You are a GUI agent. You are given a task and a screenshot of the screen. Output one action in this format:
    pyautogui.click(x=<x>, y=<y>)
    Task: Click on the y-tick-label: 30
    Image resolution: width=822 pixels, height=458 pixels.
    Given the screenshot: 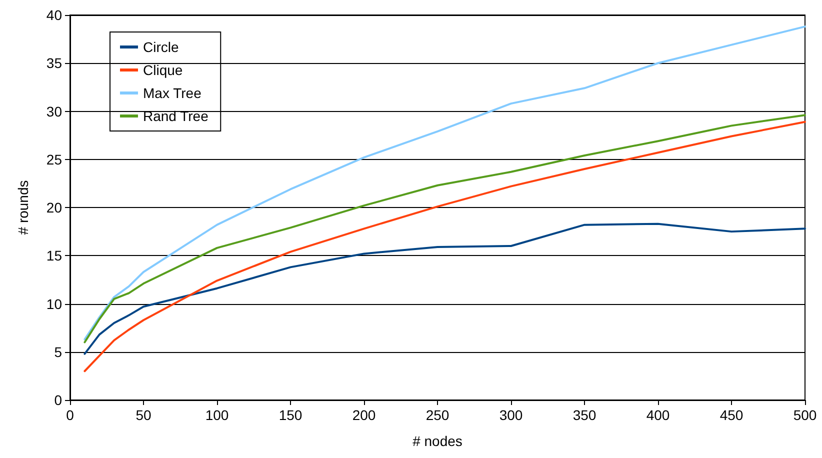 What is the action you would take?
    pyautogui.click(x=54, y=111)
    